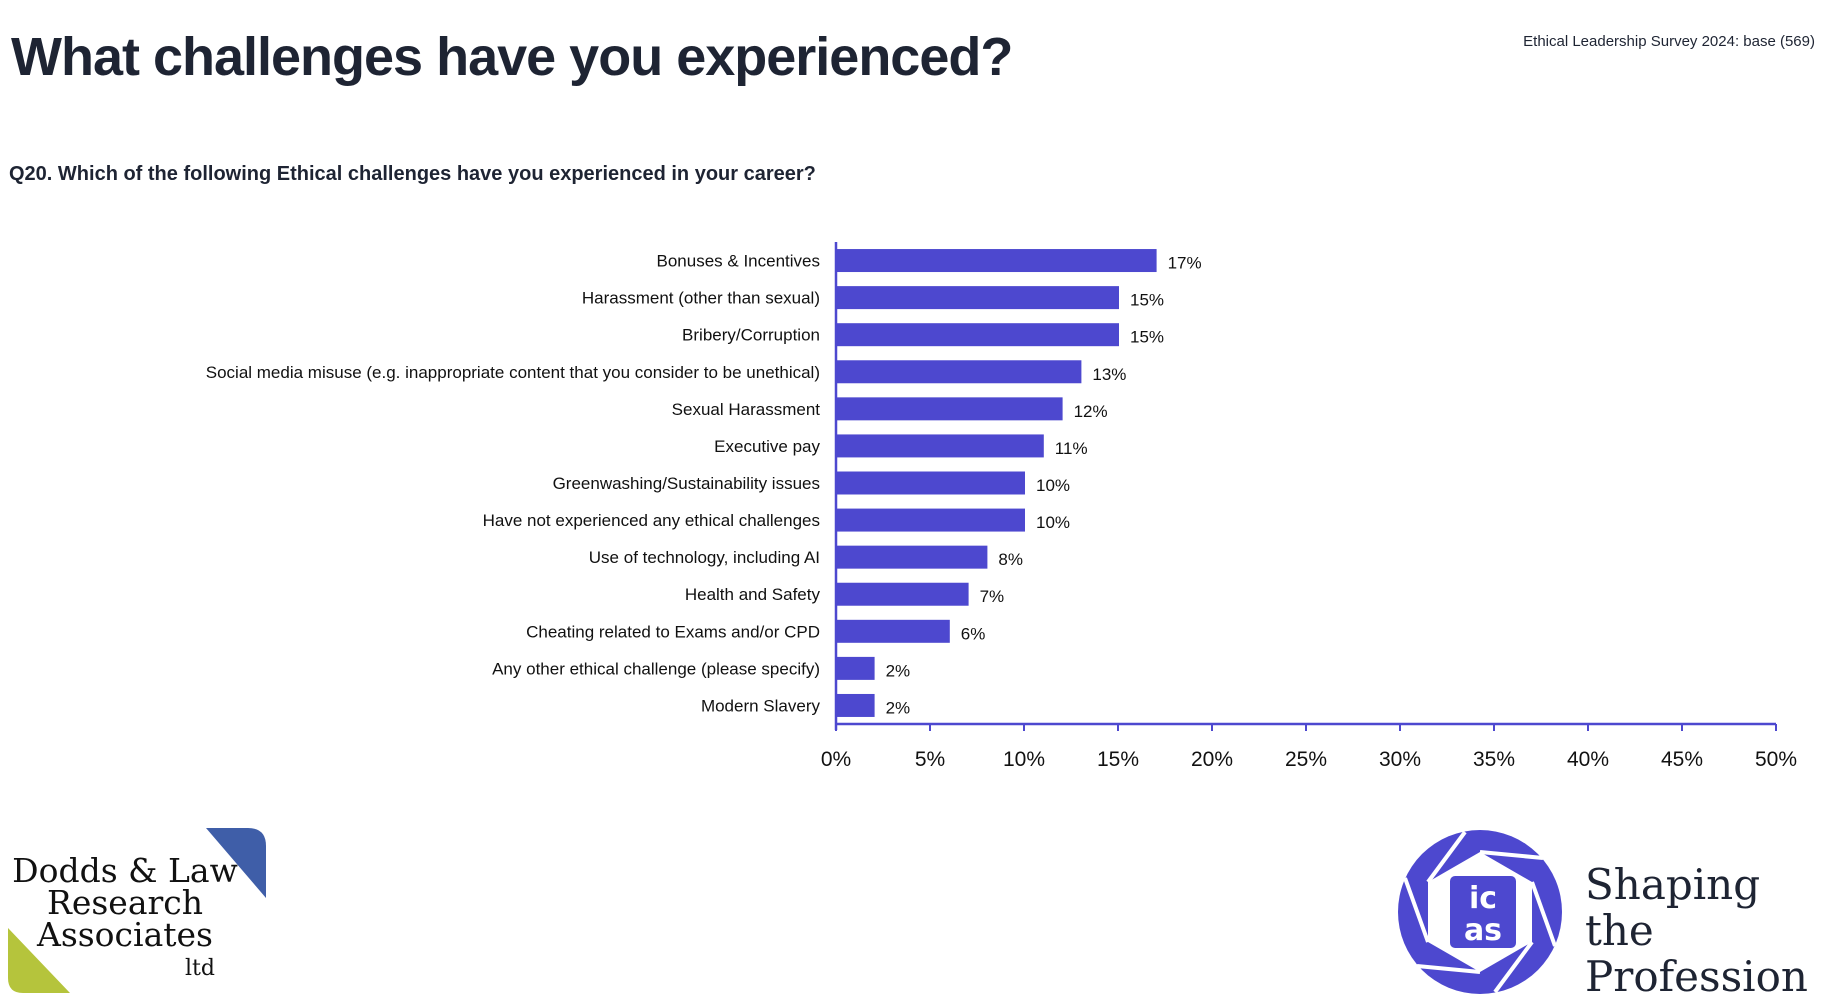  Describe the element at coordinates (673, 631) in the screenshot. I see `category-label: Cheating related to Exams and/or CPD` at that location.